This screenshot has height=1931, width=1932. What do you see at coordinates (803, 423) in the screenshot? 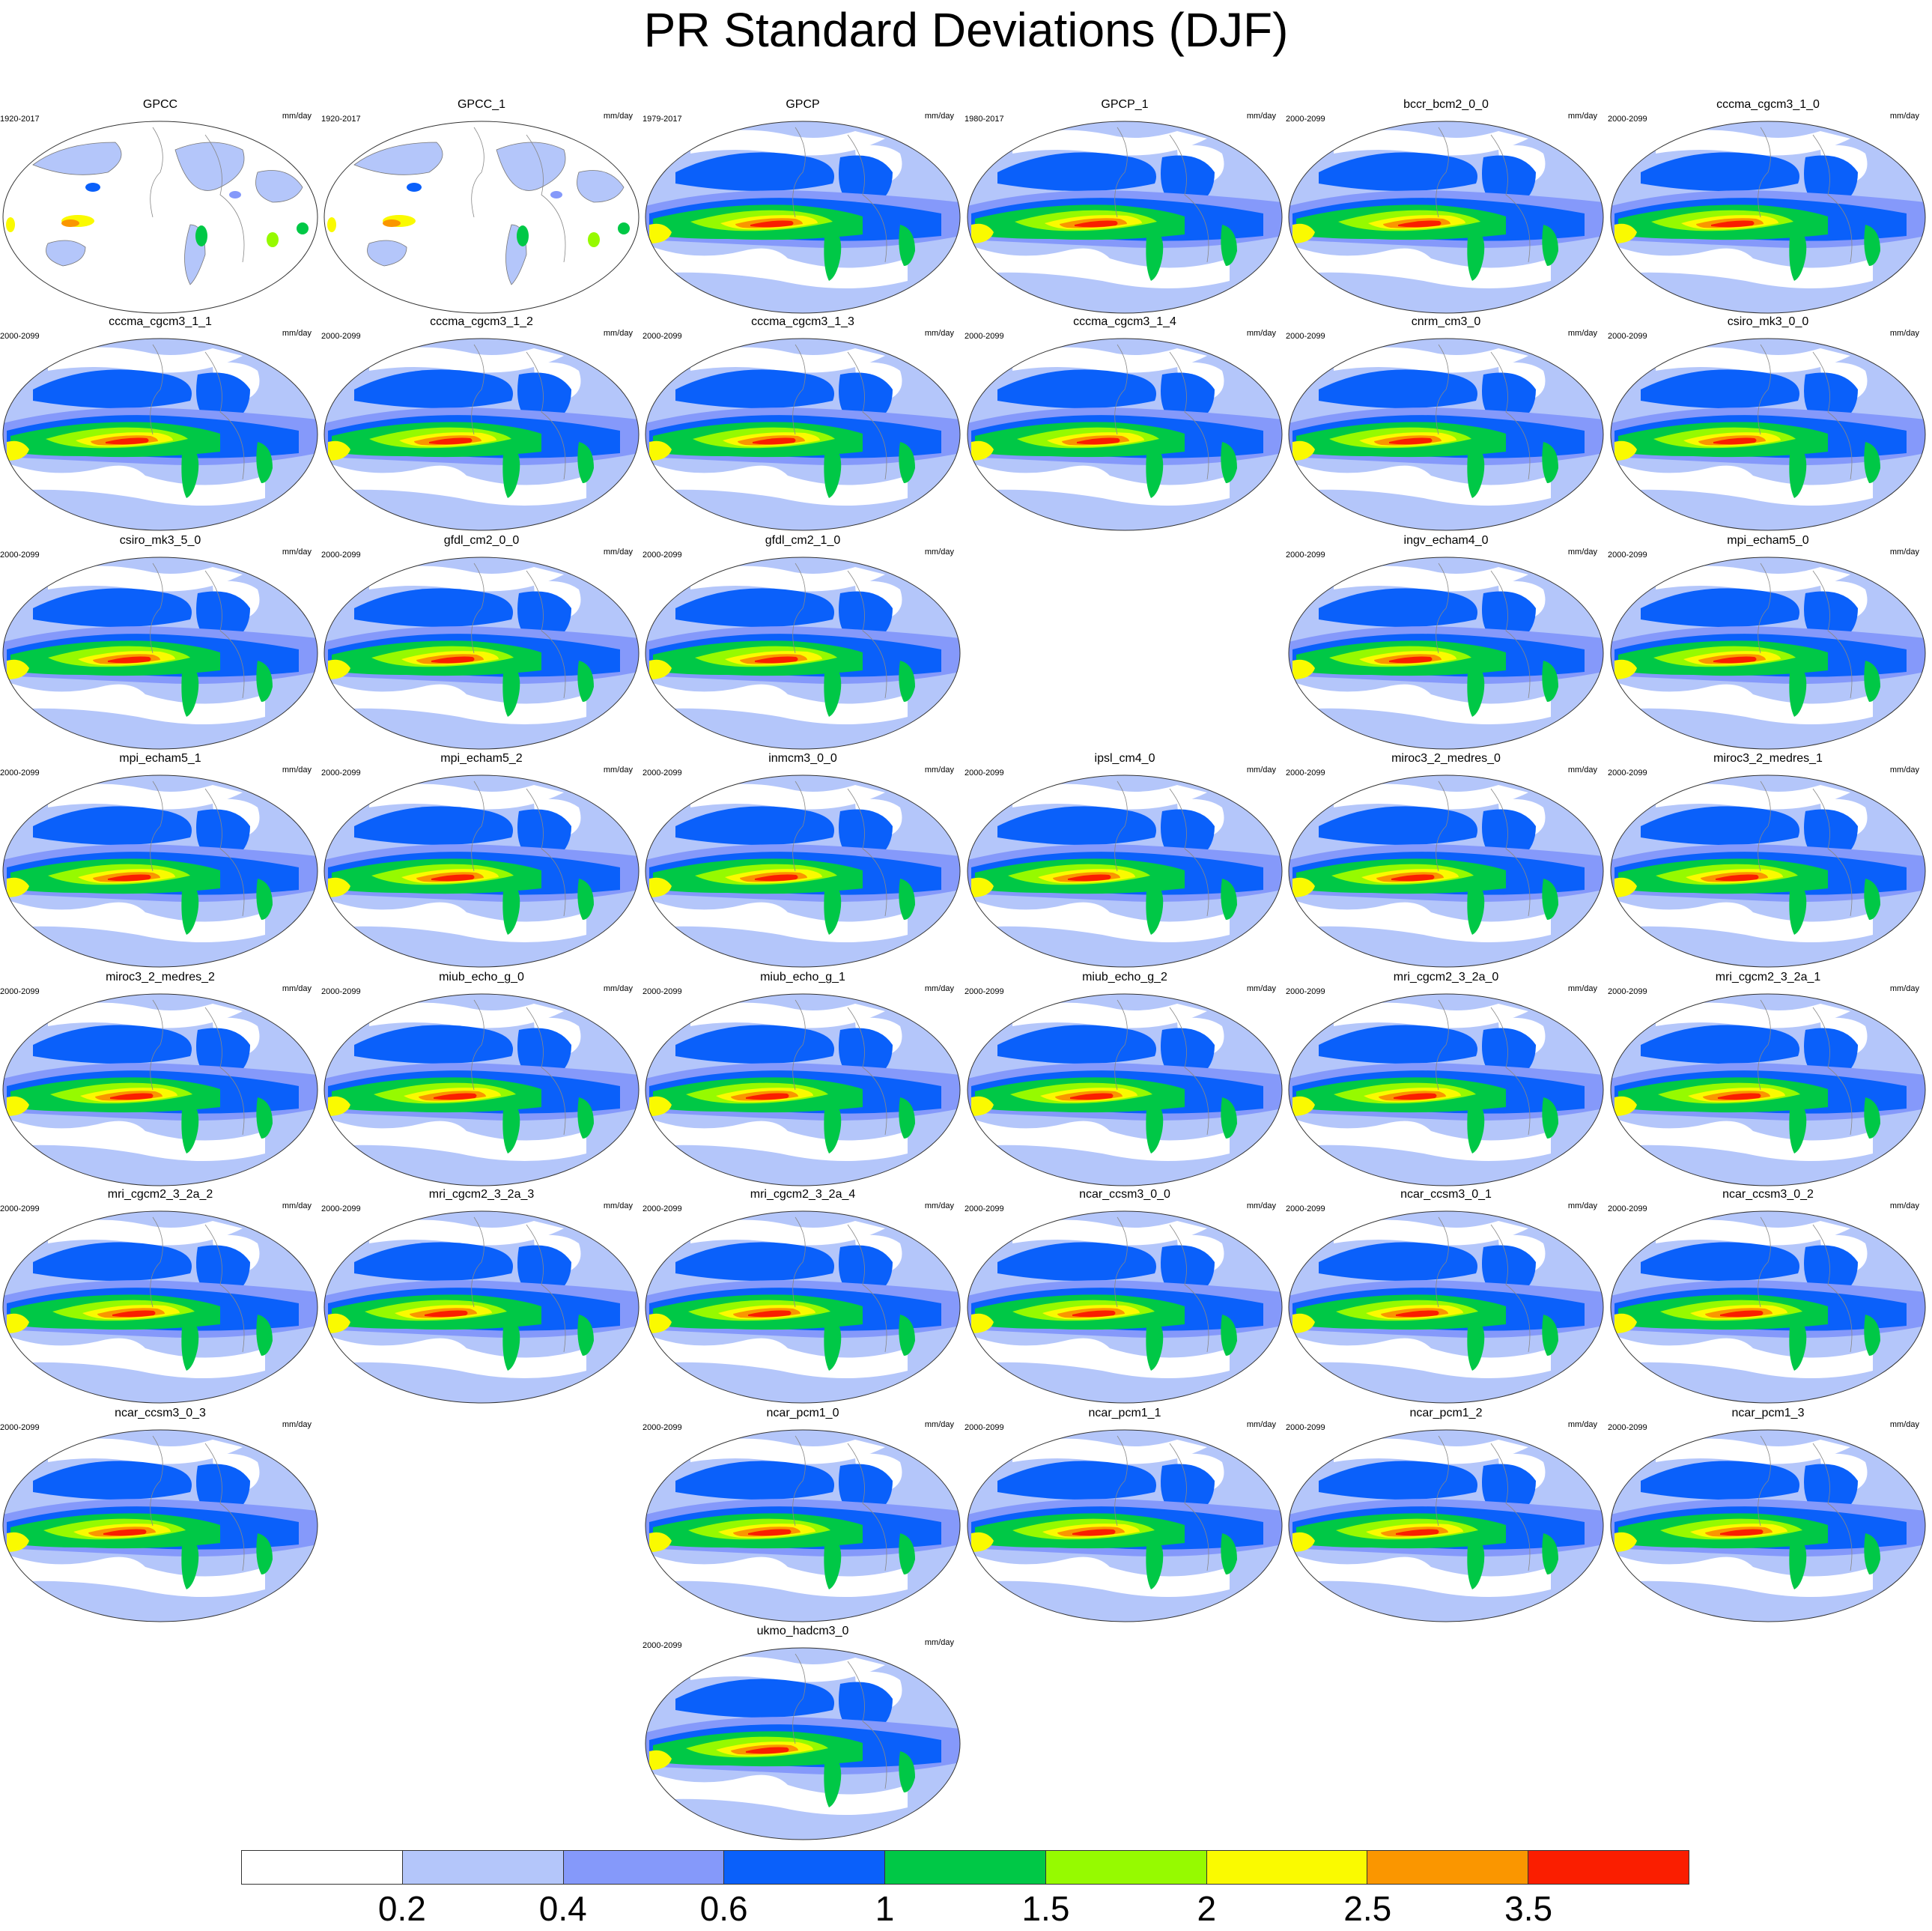
I see `map-panel: cccma_cgcm3_1_3 2000-2099 mm/day` at bounding box center [803, 423].